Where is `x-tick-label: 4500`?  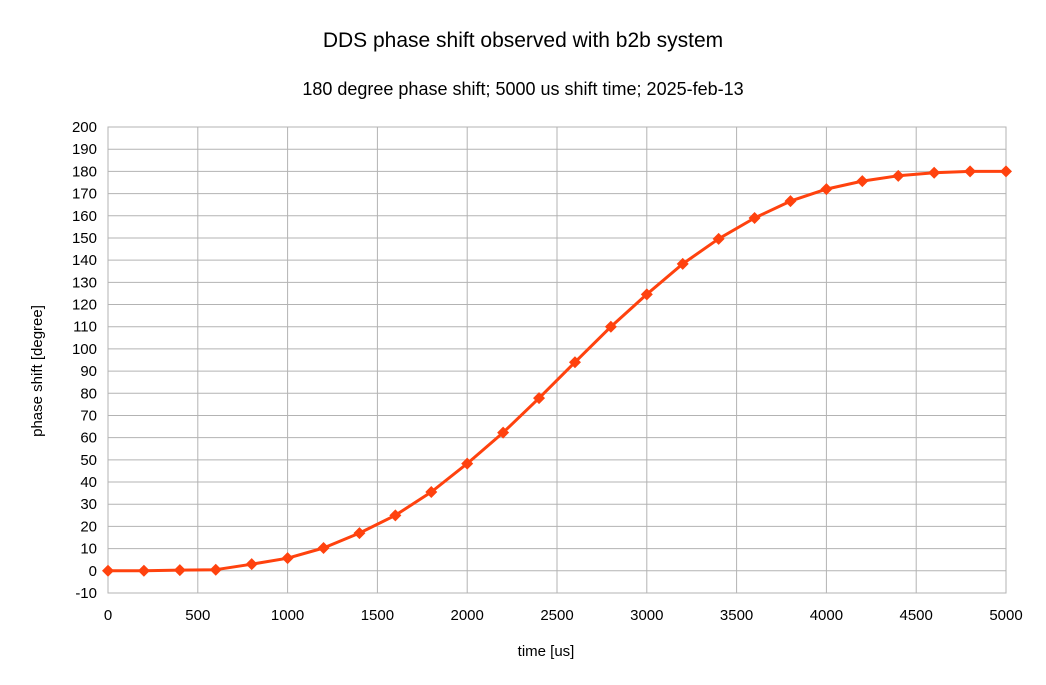 x-tick-label: 4500 is located at coordinates (916, 615).